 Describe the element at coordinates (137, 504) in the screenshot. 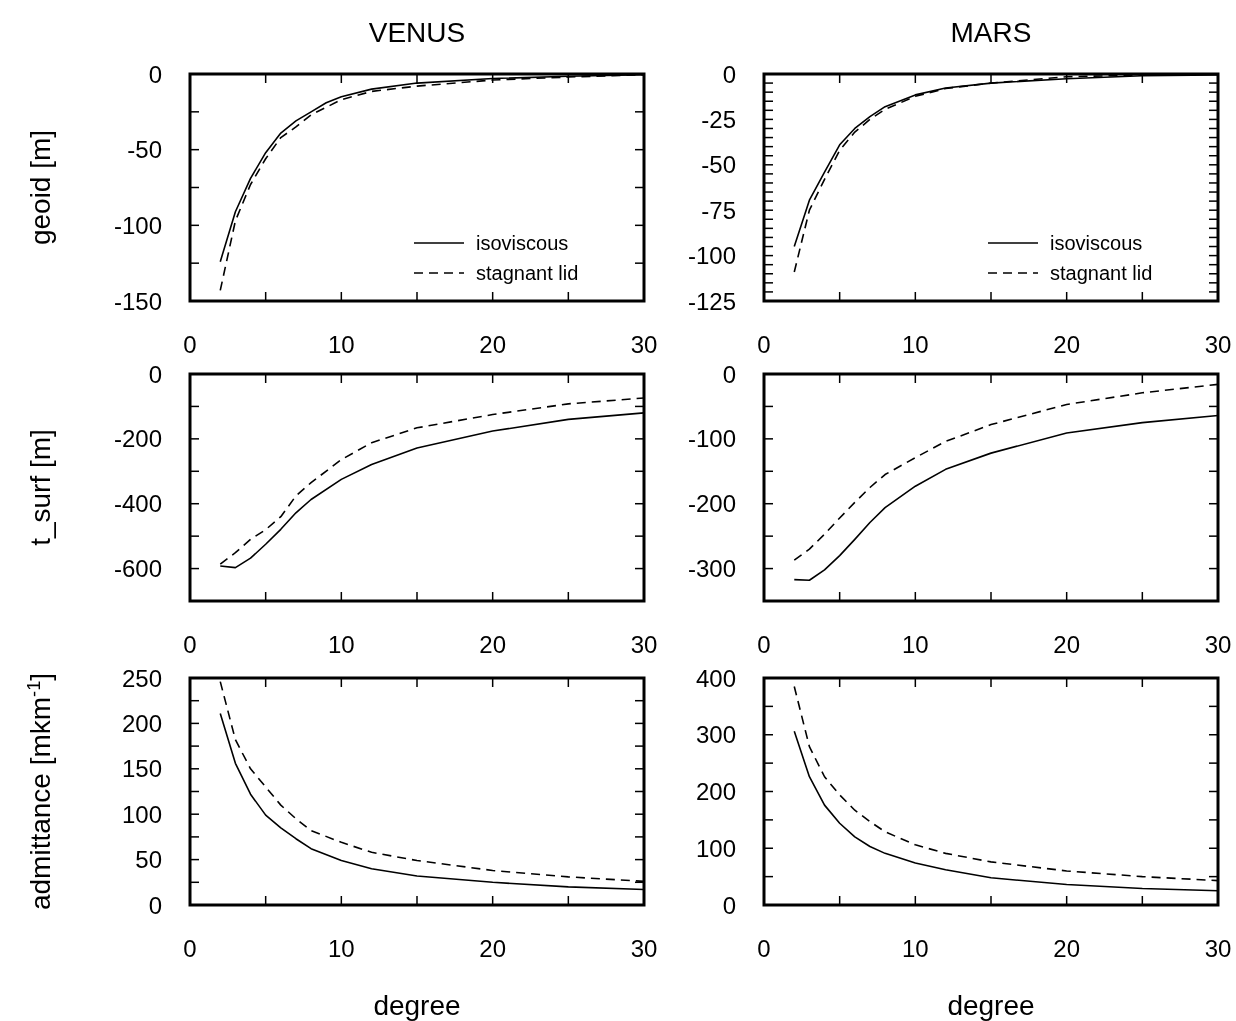

I see `y-tick-label: -400` at that location.